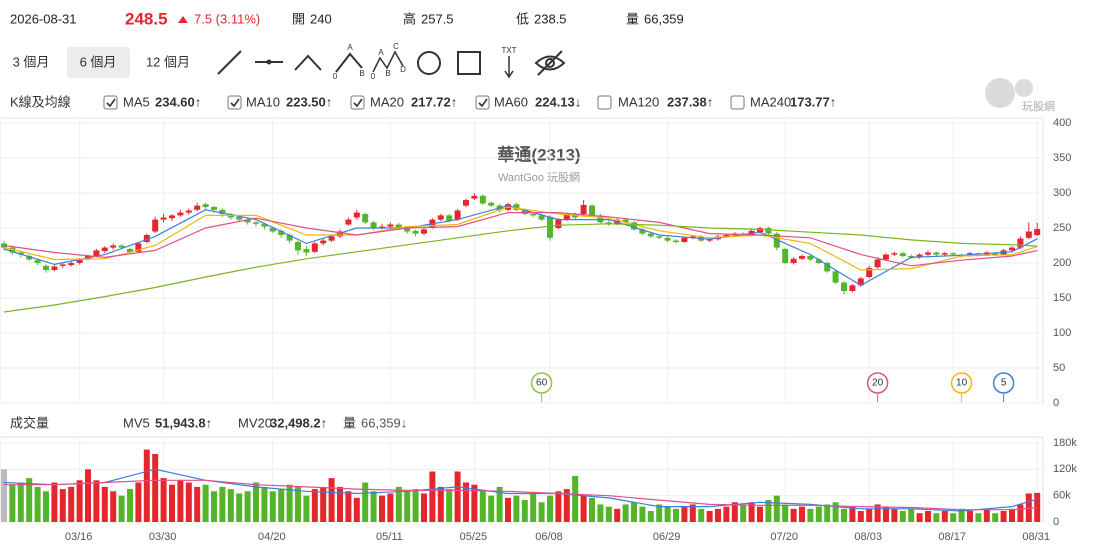 The image size is (1106, 549). I want to click on price: 248.5, so click(146, 18).